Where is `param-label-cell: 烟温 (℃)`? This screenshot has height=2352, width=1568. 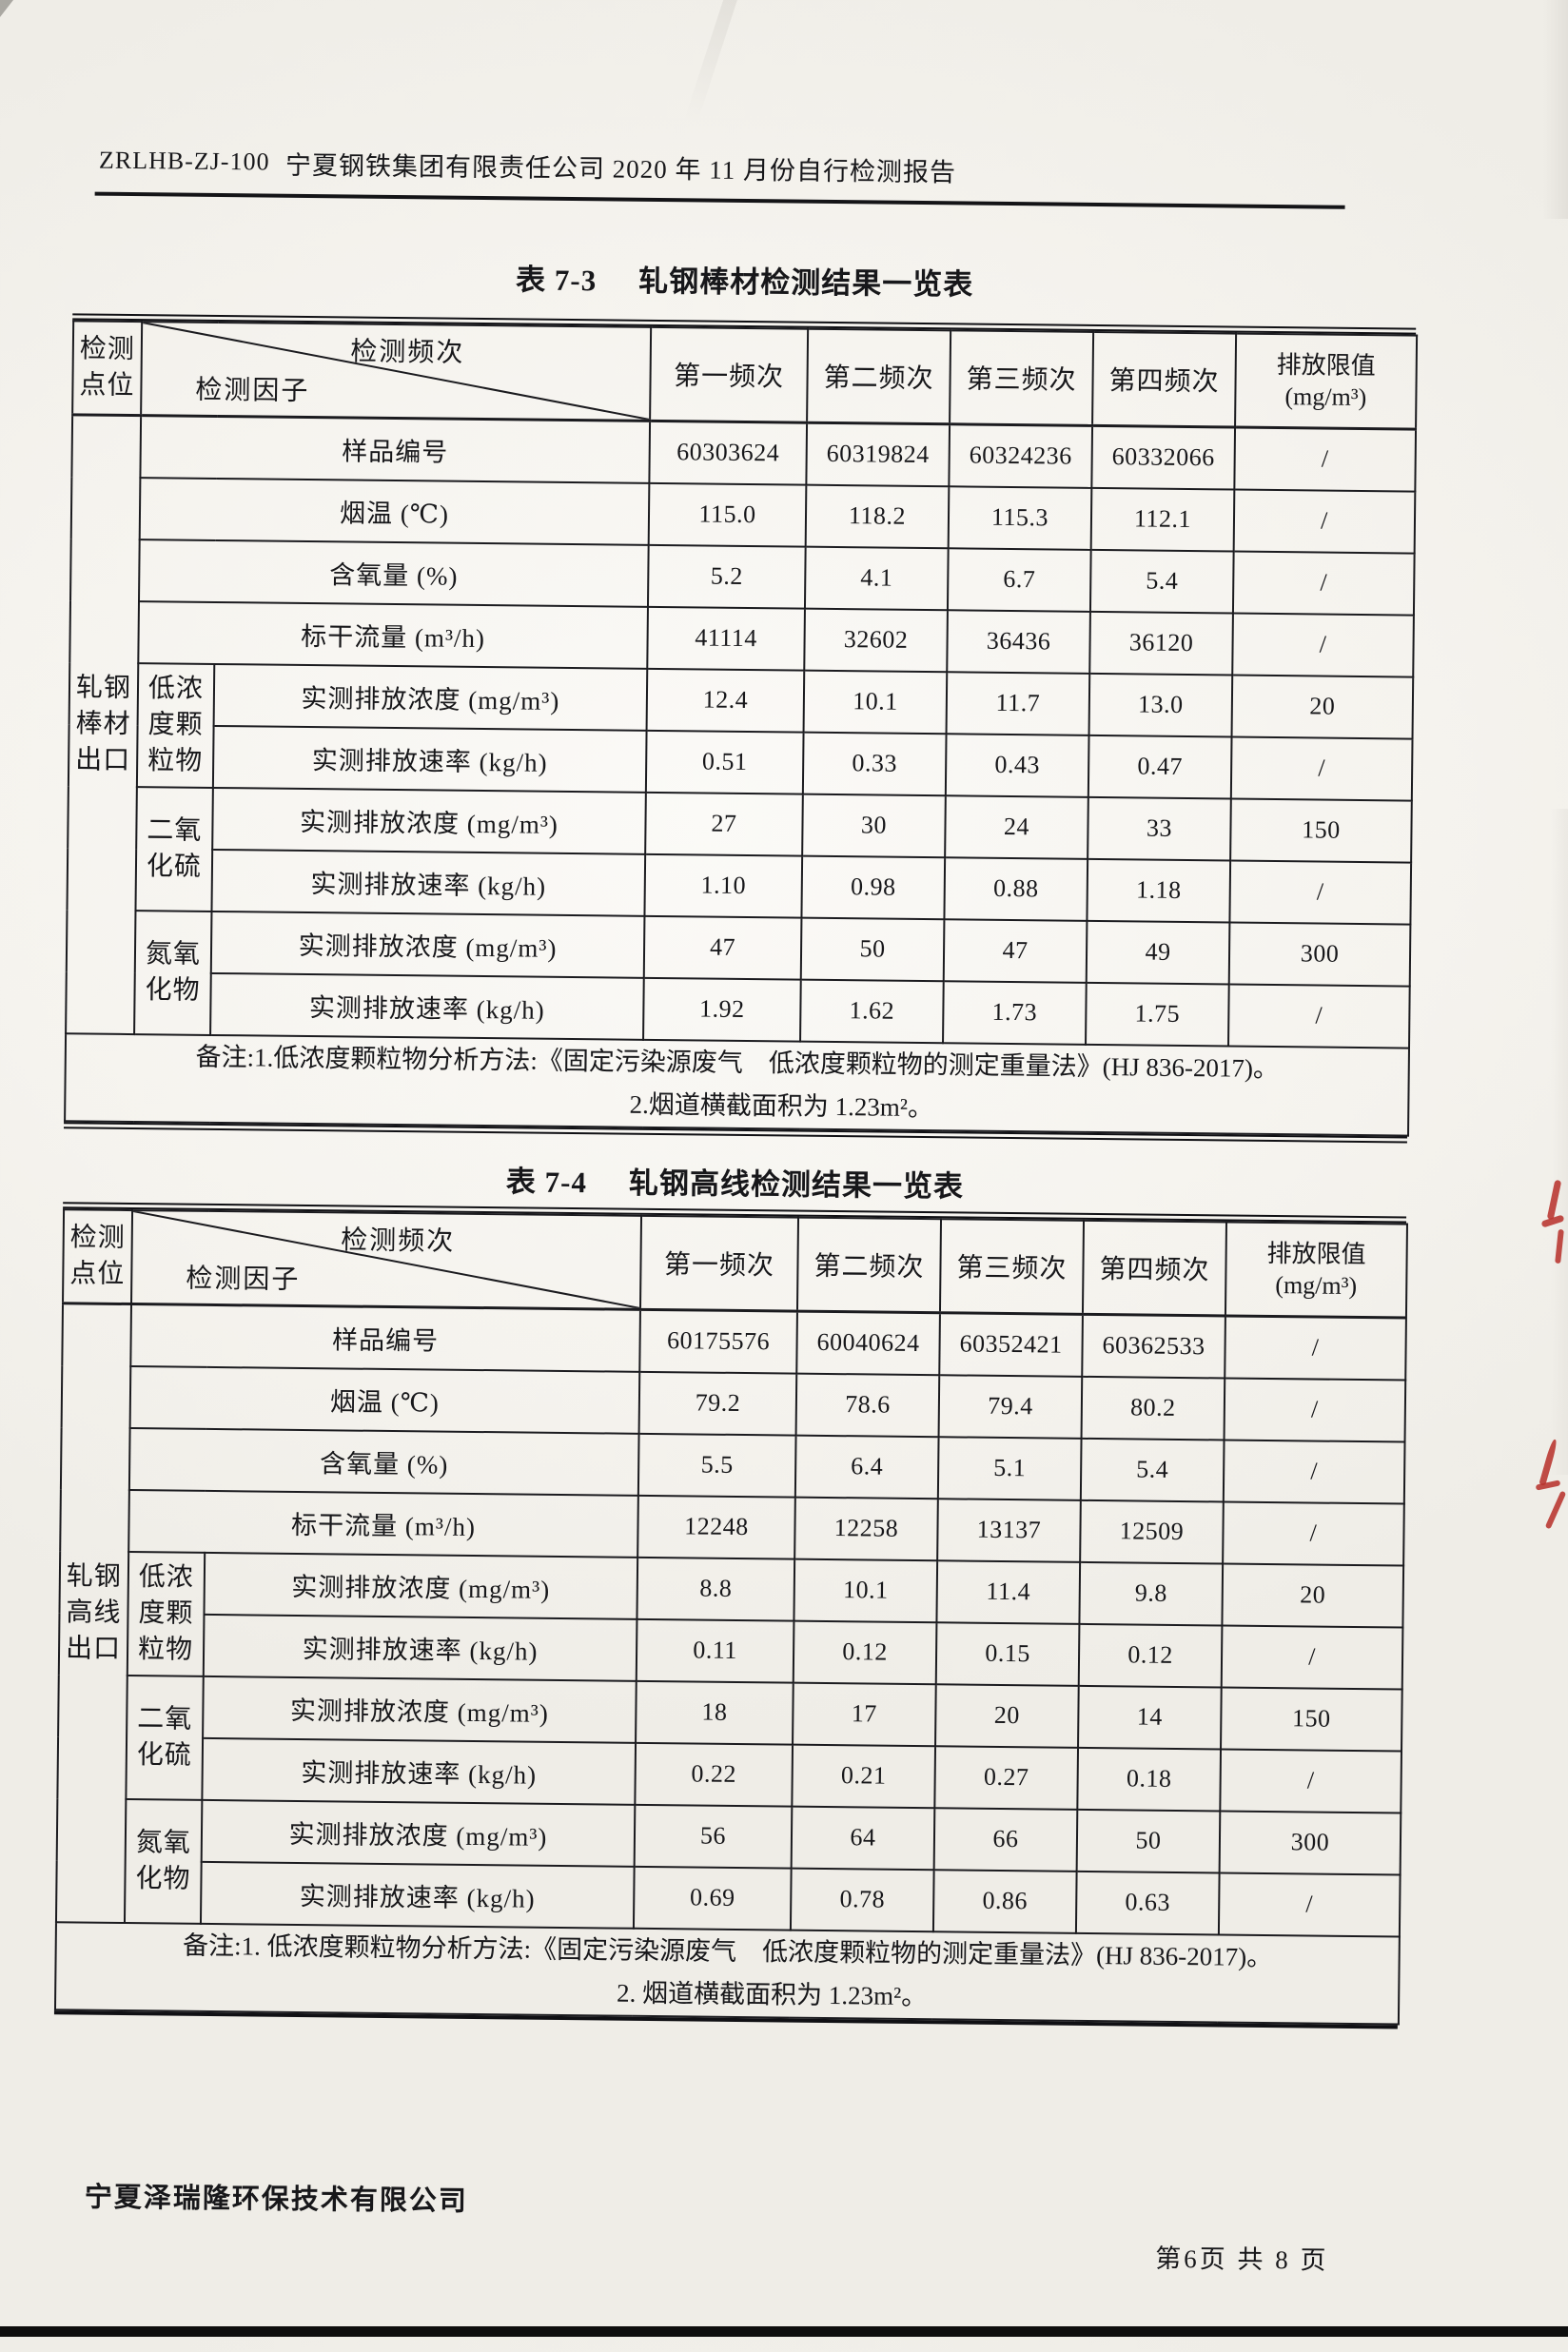
param-label-cell: 烟温 (℃) is located at coordinates (384, 1399).